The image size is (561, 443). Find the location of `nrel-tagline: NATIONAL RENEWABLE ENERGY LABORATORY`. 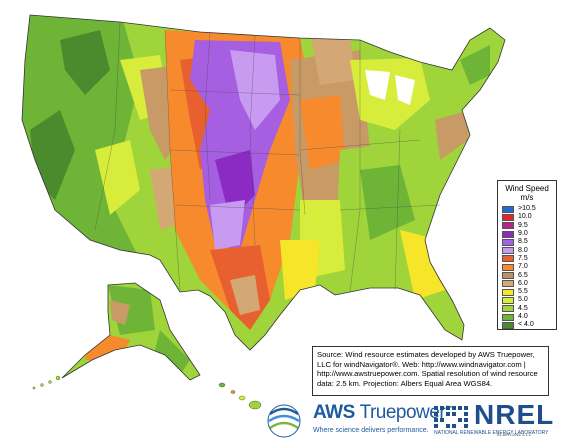

nrel-tagline: NATIONAL RENEWABLE ENERGY LABORATORY is located at coordinates (491, 433).